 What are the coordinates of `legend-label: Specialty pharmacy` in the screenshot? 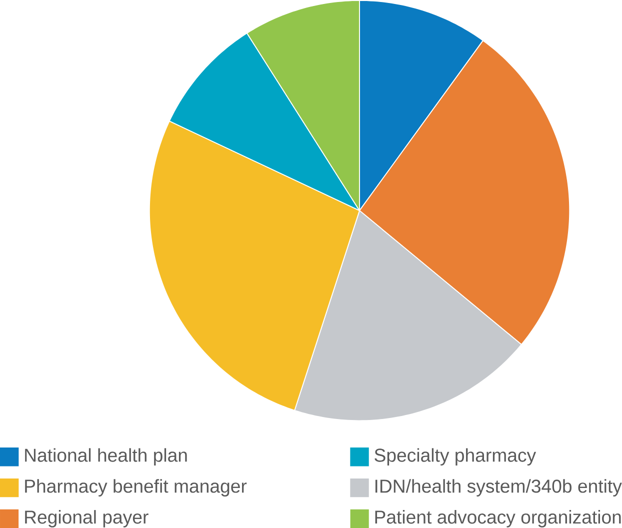 It's located at (455, 457).